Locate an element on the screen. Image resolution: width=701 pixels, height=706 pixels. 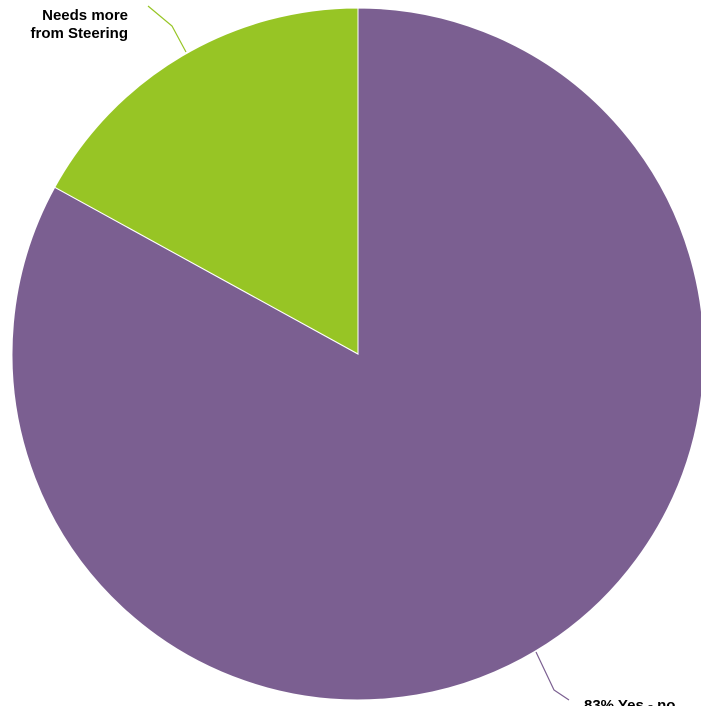
slice-label-0: 83% Yes - no is located at coordinates (629, 701).